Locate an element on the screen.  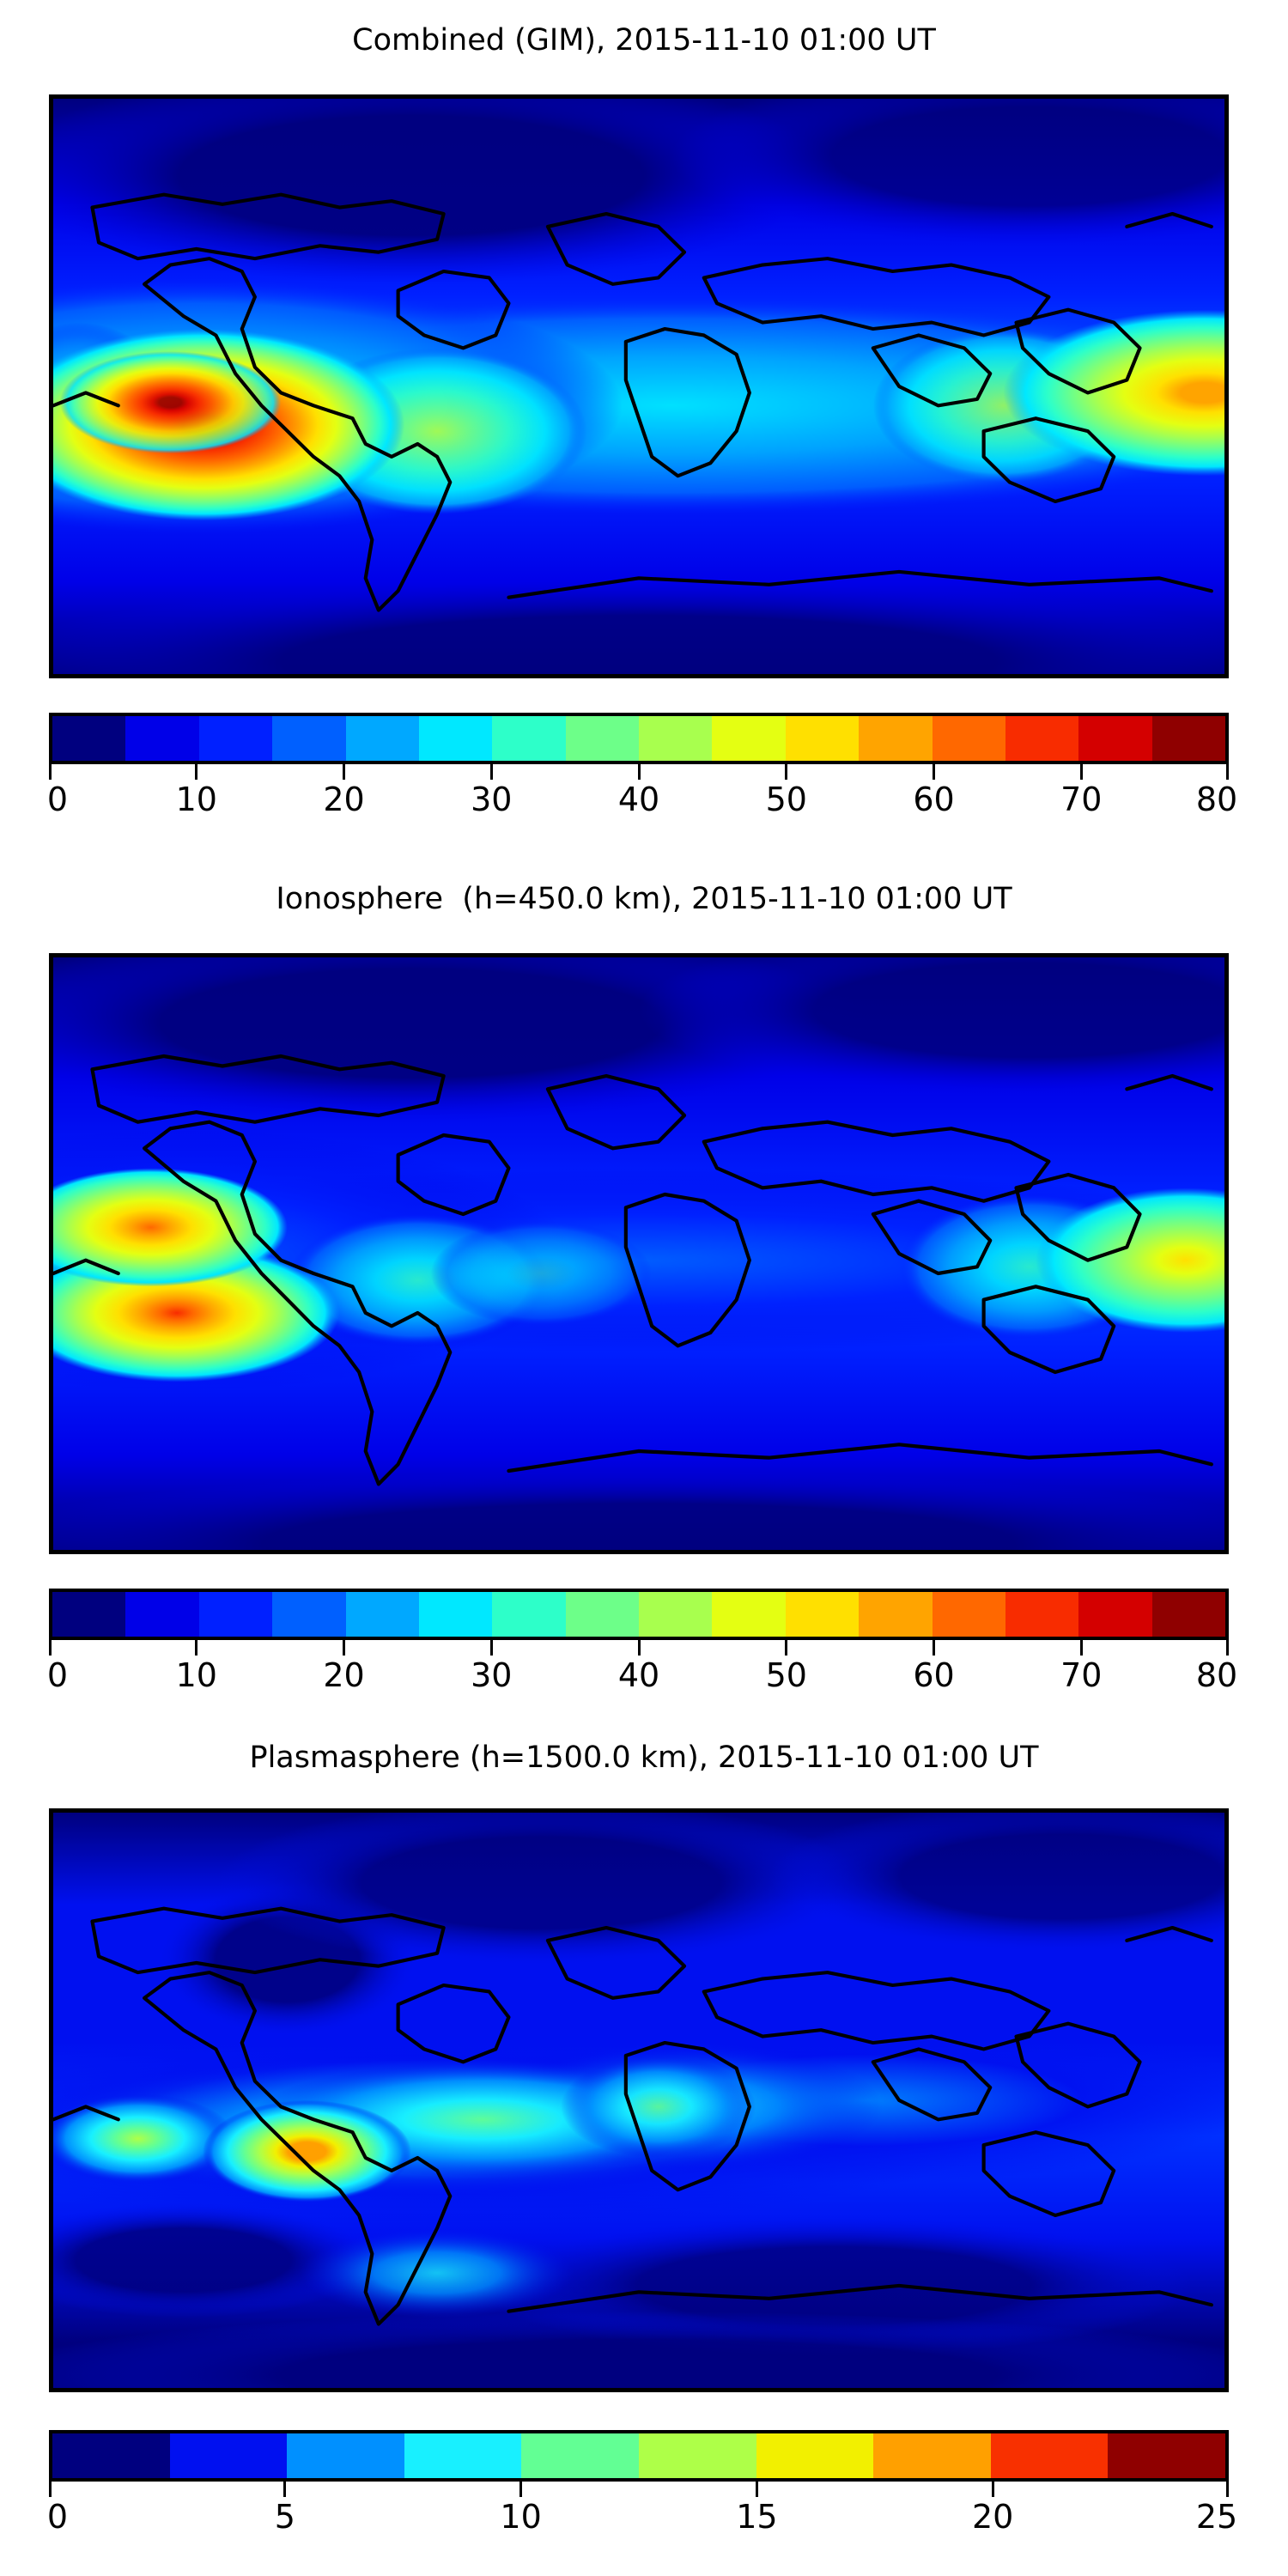
colorbar-bar-ionosphere is located at coordinates (639, 1614).